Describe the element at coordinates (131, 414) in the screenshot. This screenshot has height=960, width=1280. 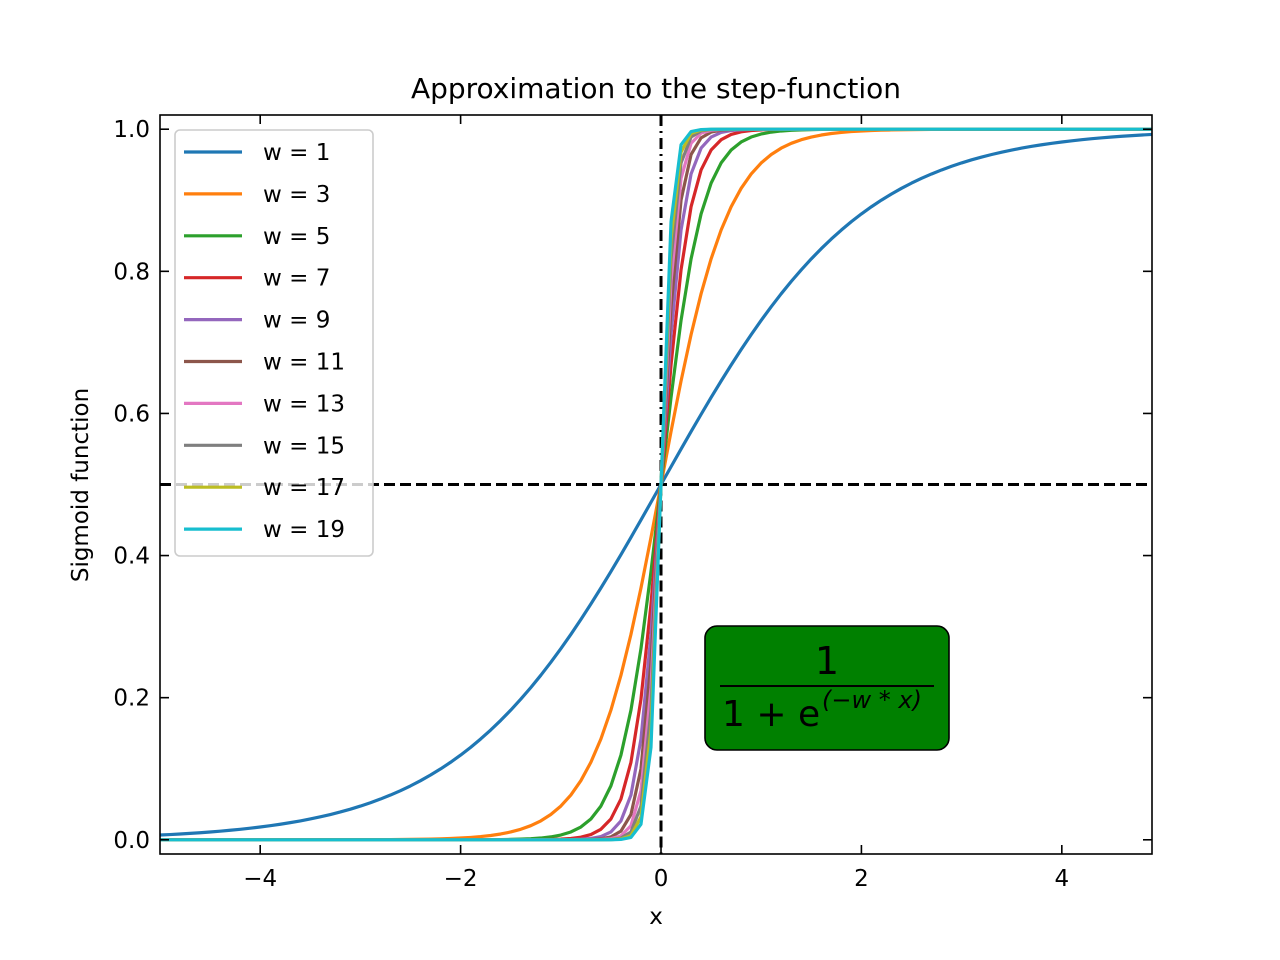
I see `y-tick-label: 0.6` at that location.